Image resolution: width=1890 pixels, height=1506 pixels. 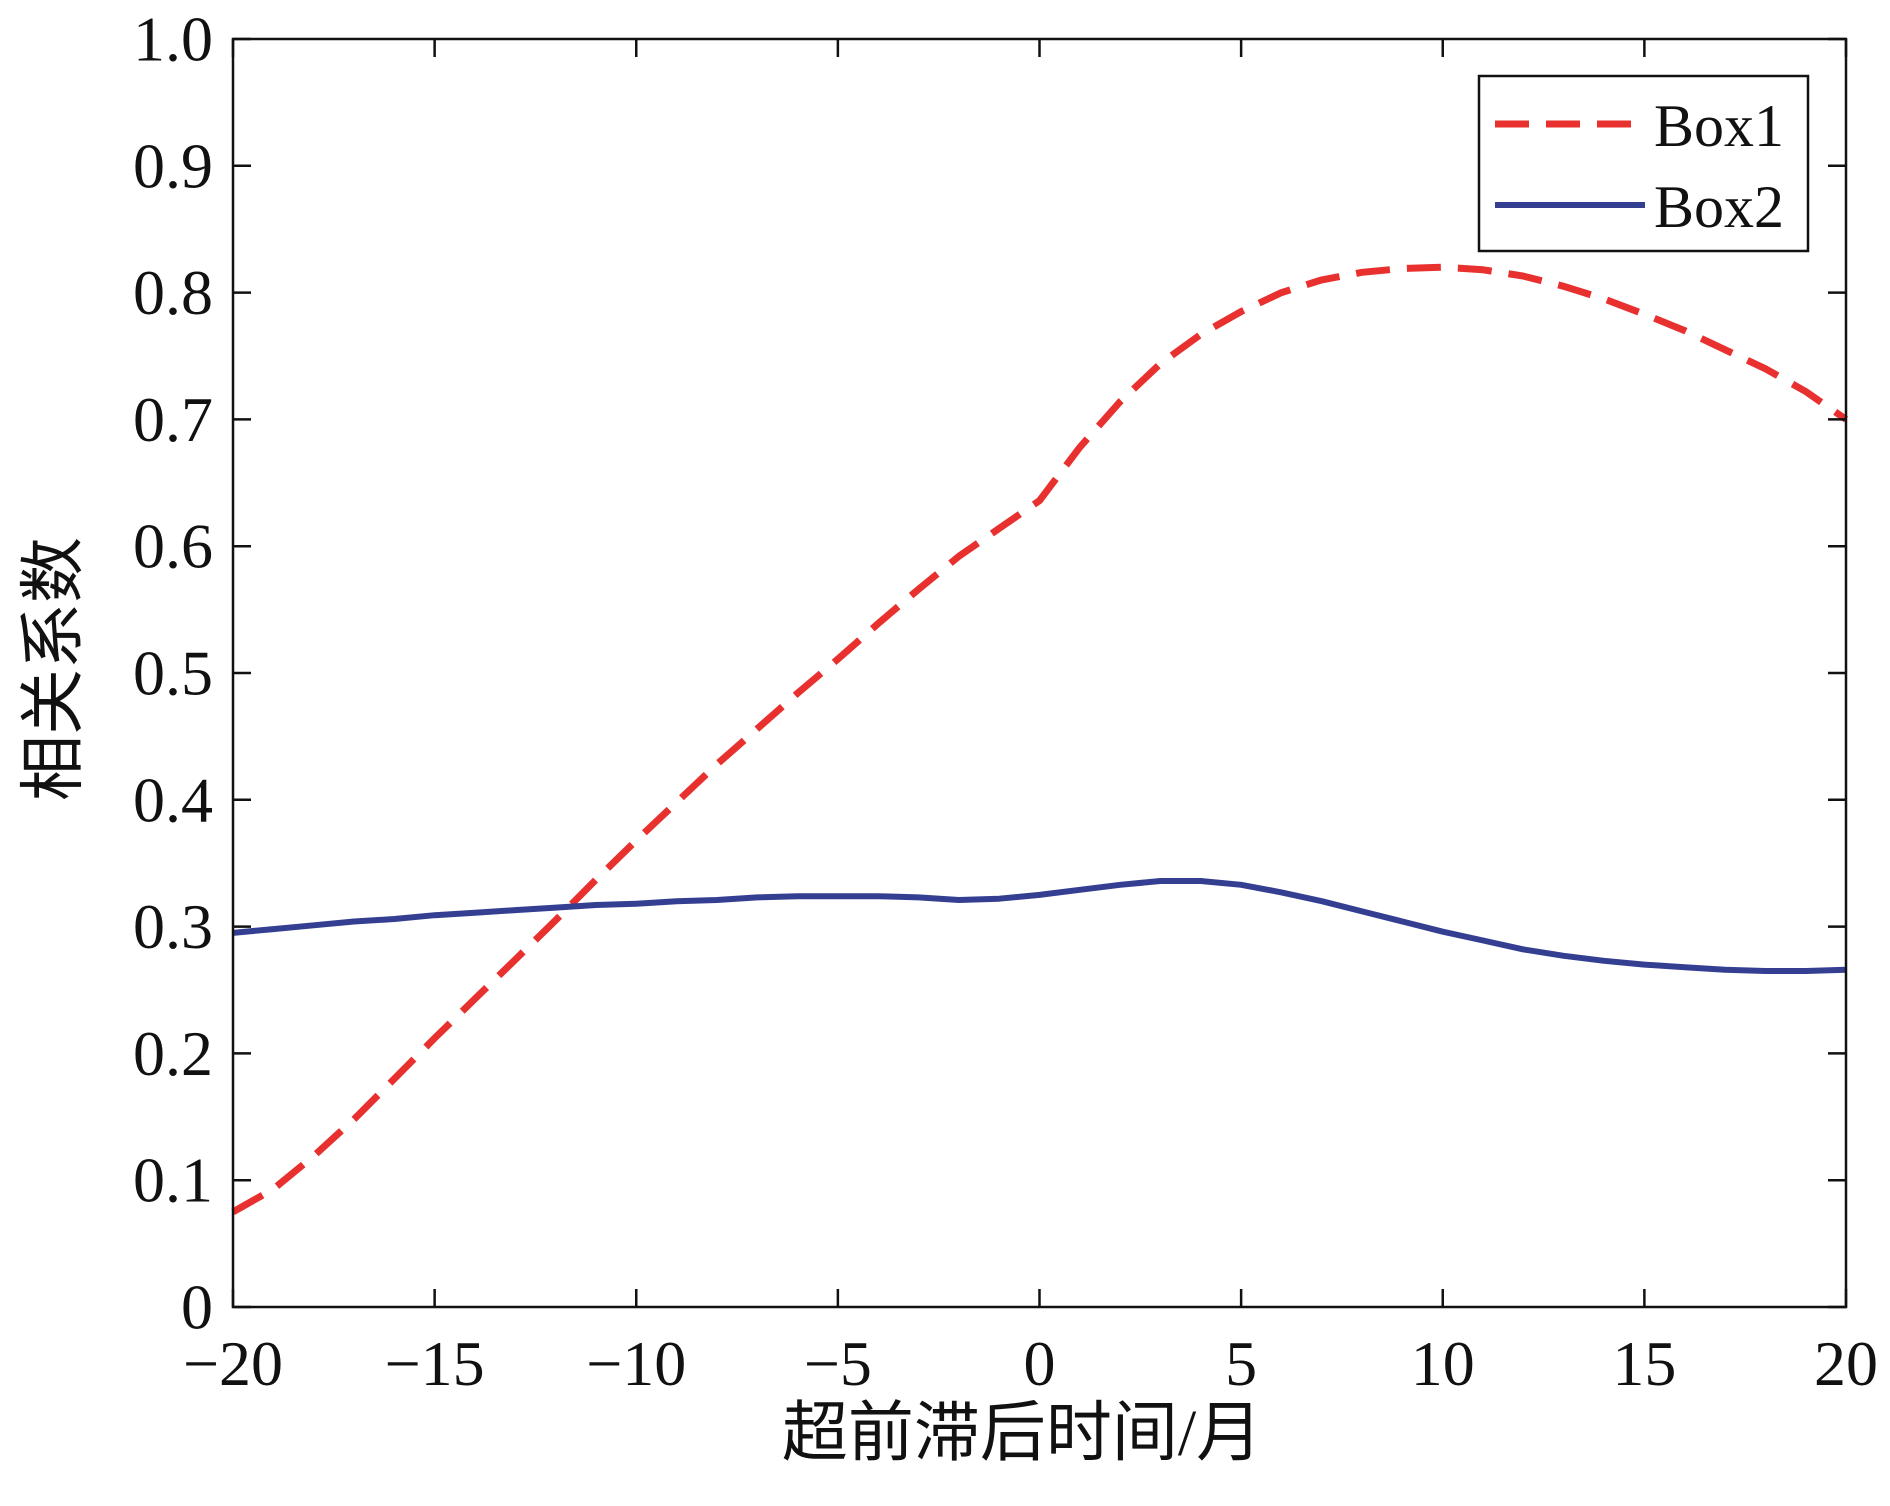 I want to click on legend: Box1 Box2, so click(x=1643, y=163).